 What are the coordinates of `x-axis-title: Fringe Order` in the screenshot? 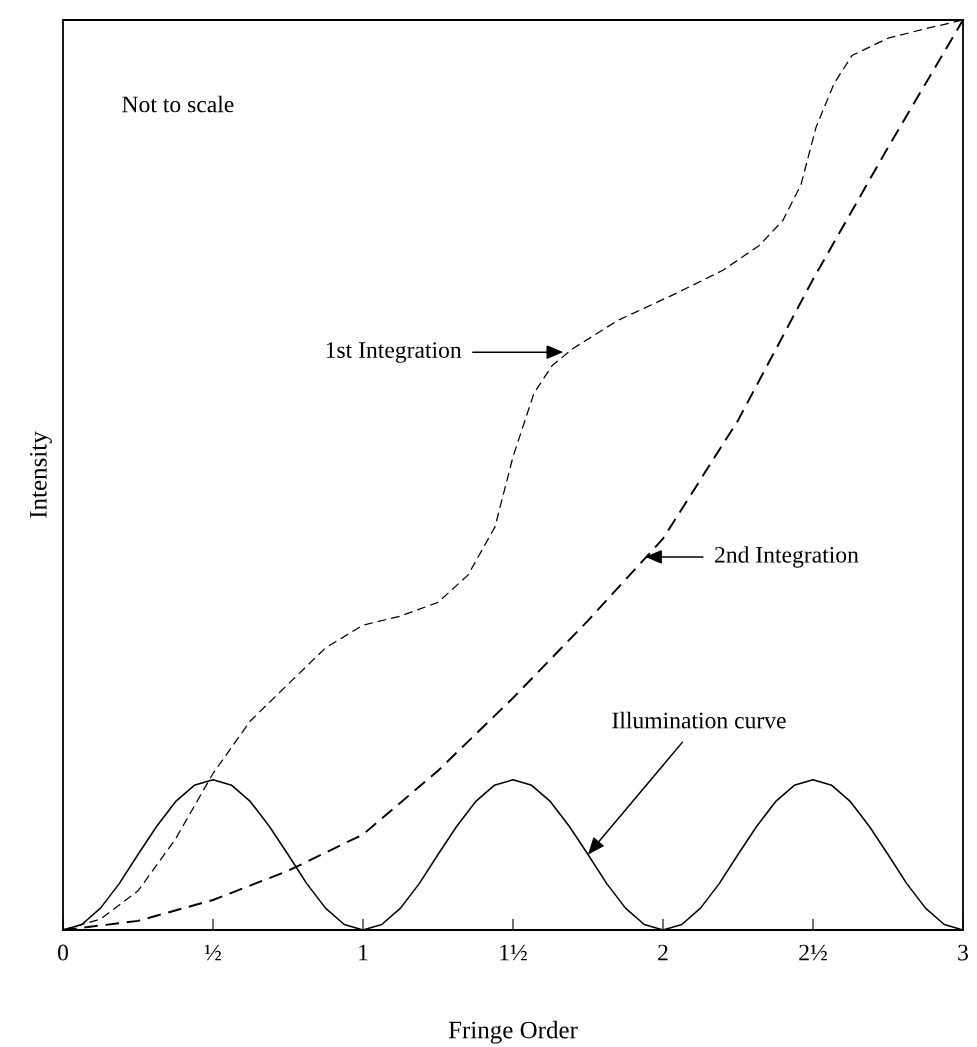 It's located at (513, 1032).